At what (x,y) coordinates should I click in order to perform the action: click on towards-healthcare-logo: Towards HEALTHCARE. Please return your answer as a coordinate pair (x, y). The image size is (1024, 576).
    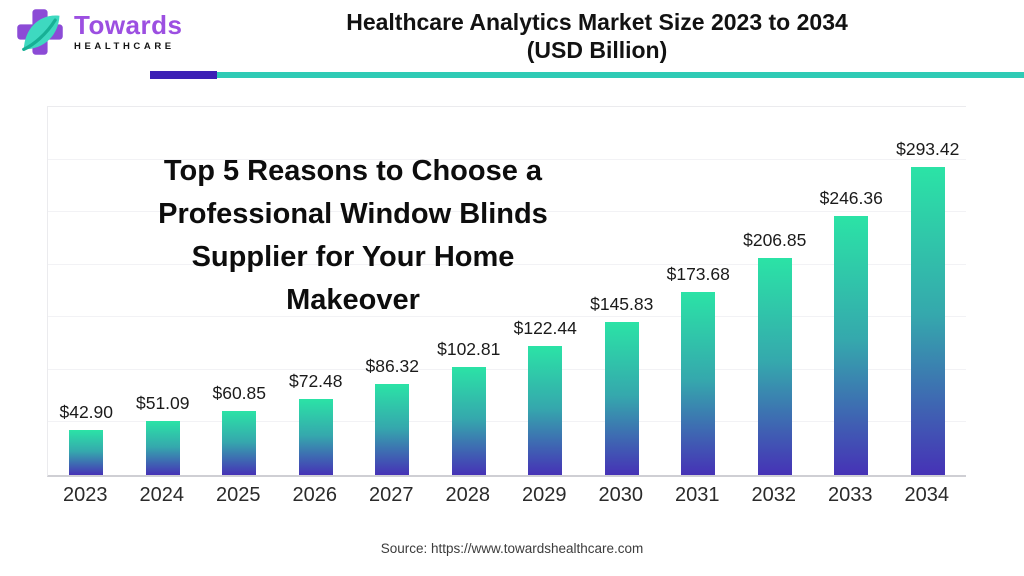
    Looking at the image, I should click on (98, 32).